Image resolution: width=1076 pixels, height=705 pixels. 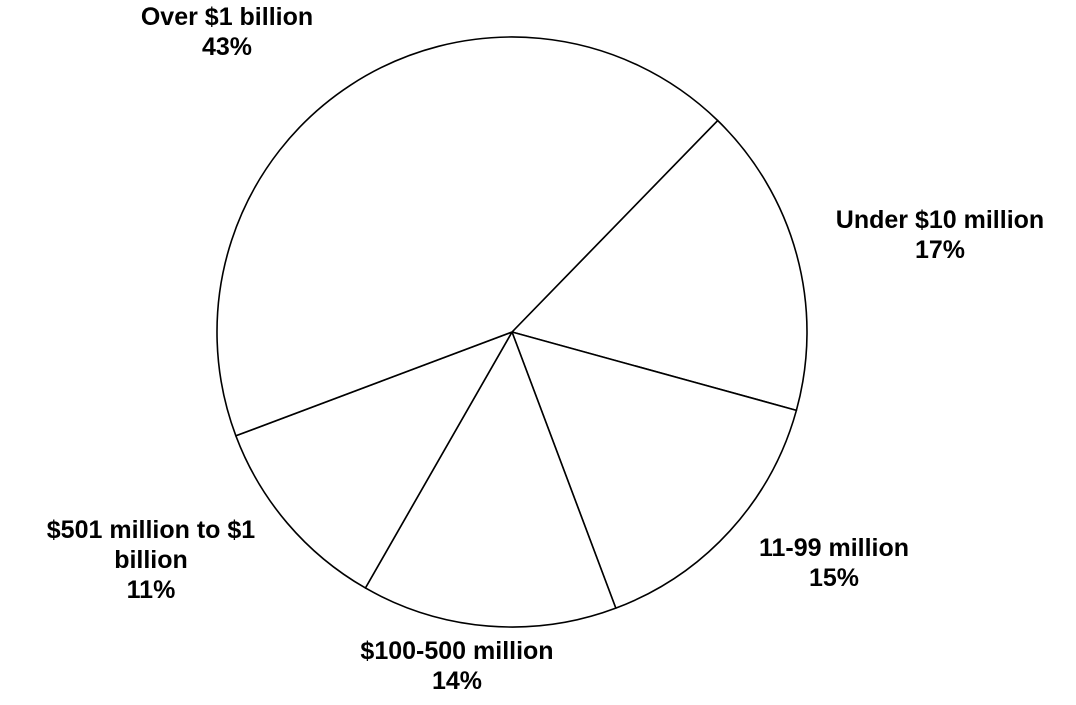 I want to click on slice-percent: 43%, so click(x=227, y=47).